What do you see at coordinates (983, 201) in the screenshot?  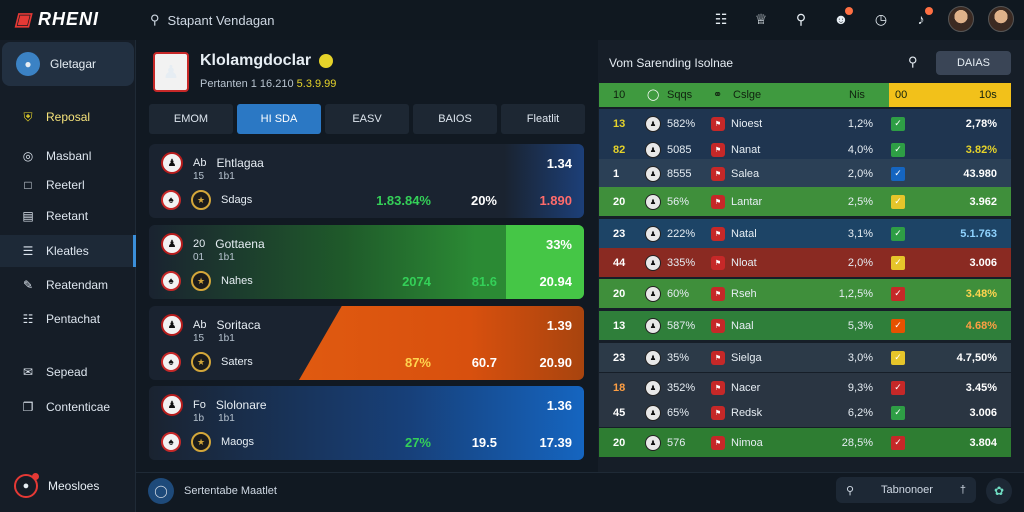 I see `row-odds: 3.962` at bounding box center [983, 201].